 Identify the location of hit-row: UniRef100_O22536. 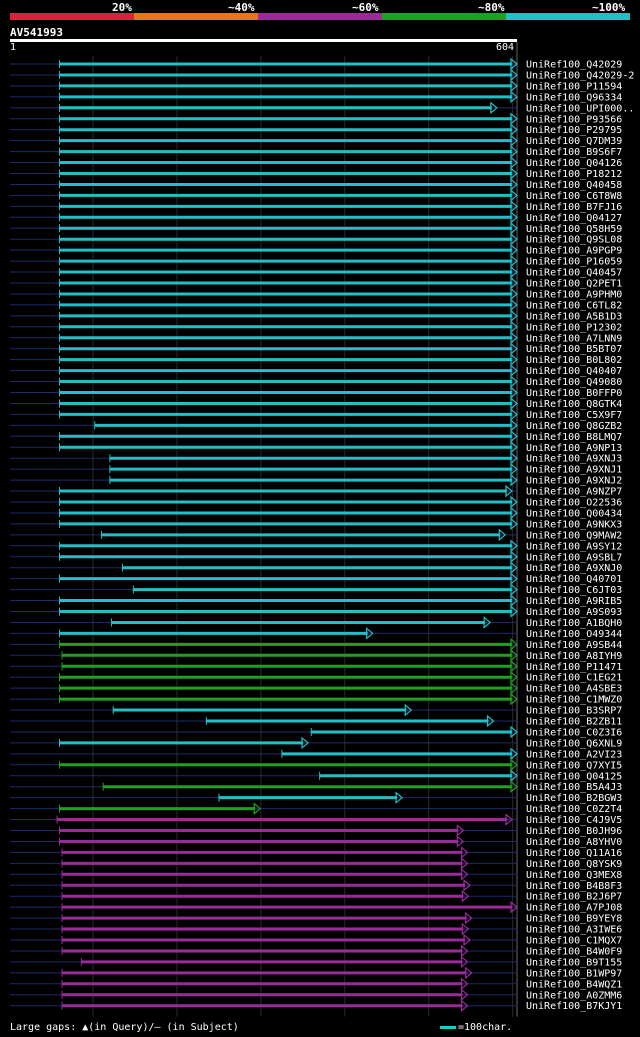
(316, 502).